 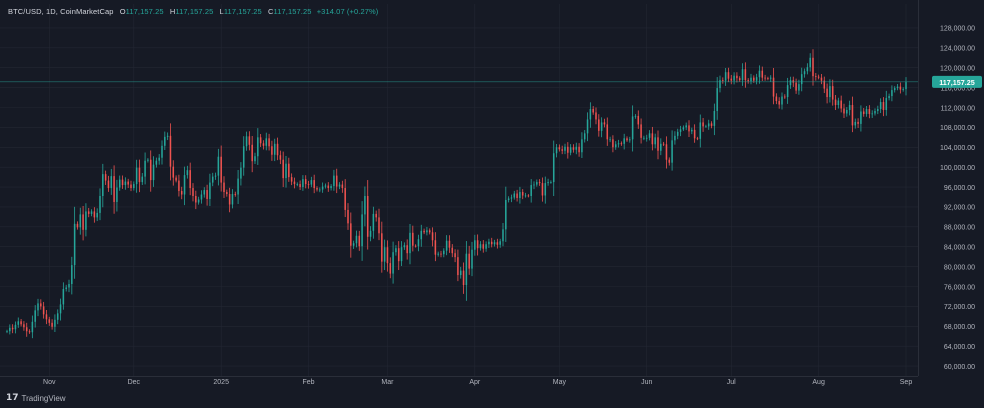 What do you see at coordinates (491, 81) in the screenshot?
I see `last-price-line: 117,157.25` at bounding box center [491, 81].